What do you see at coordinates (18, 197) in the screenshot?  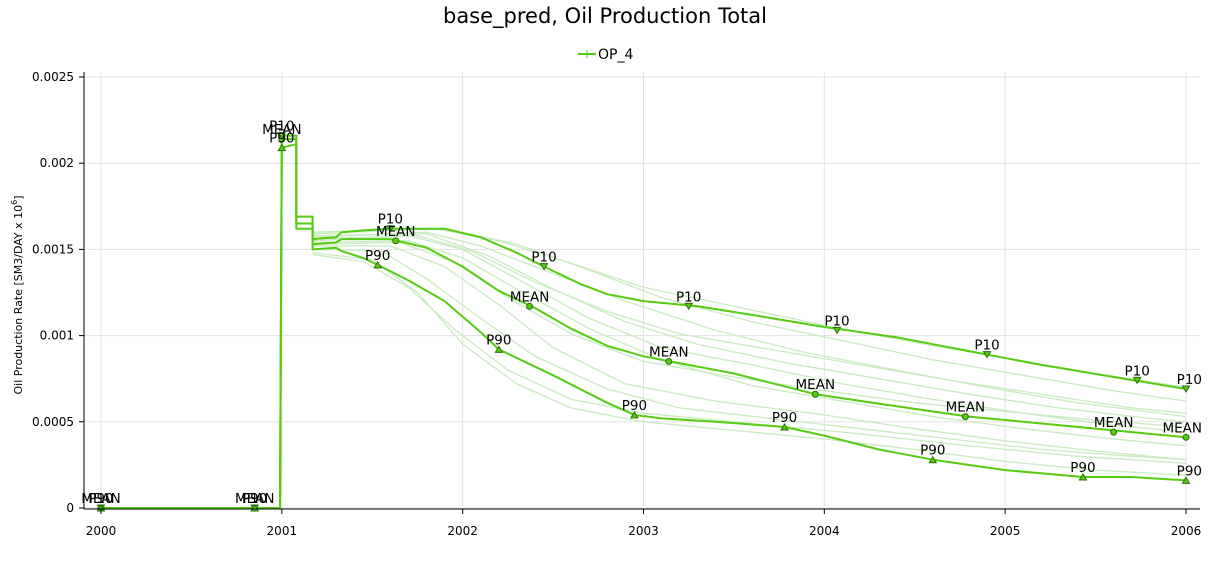 I see `y-axis-title-close: ]` at bounding box center [18, 197].